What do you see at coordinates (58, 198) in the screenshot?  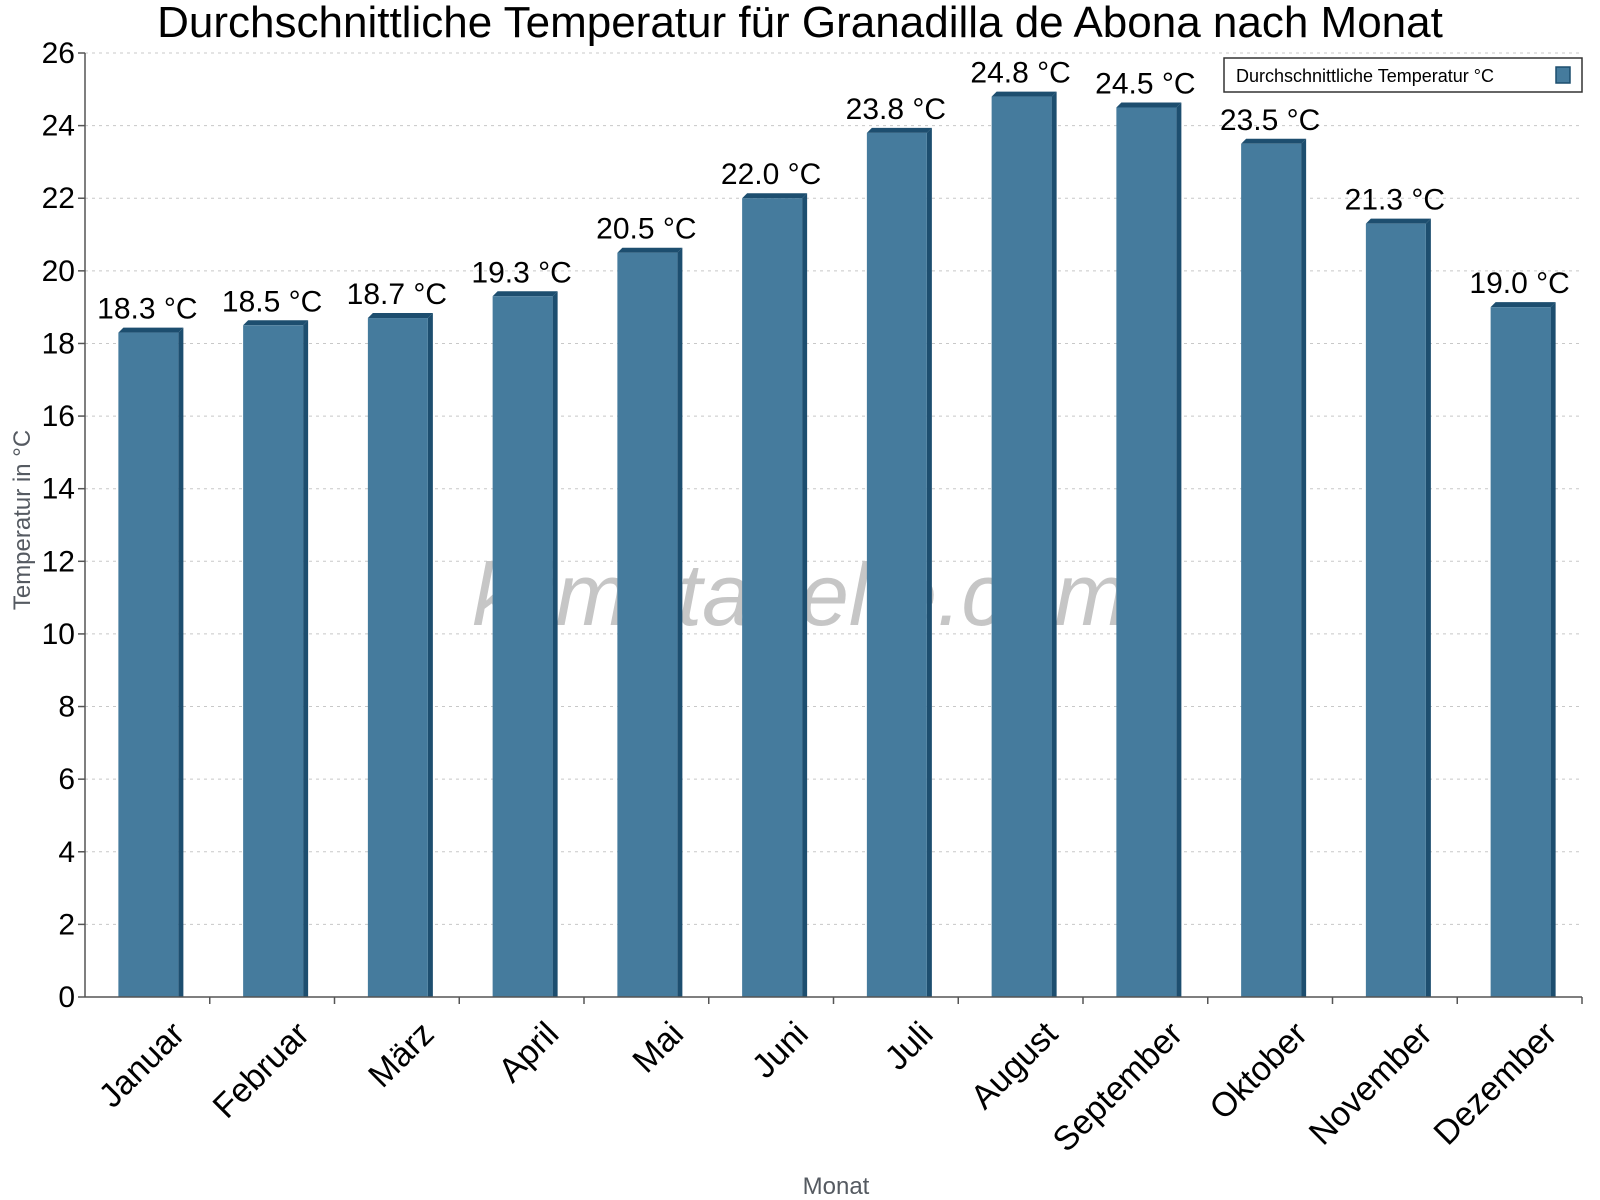 I see `y-tick-label: 22` at bounding box center [58, 198].